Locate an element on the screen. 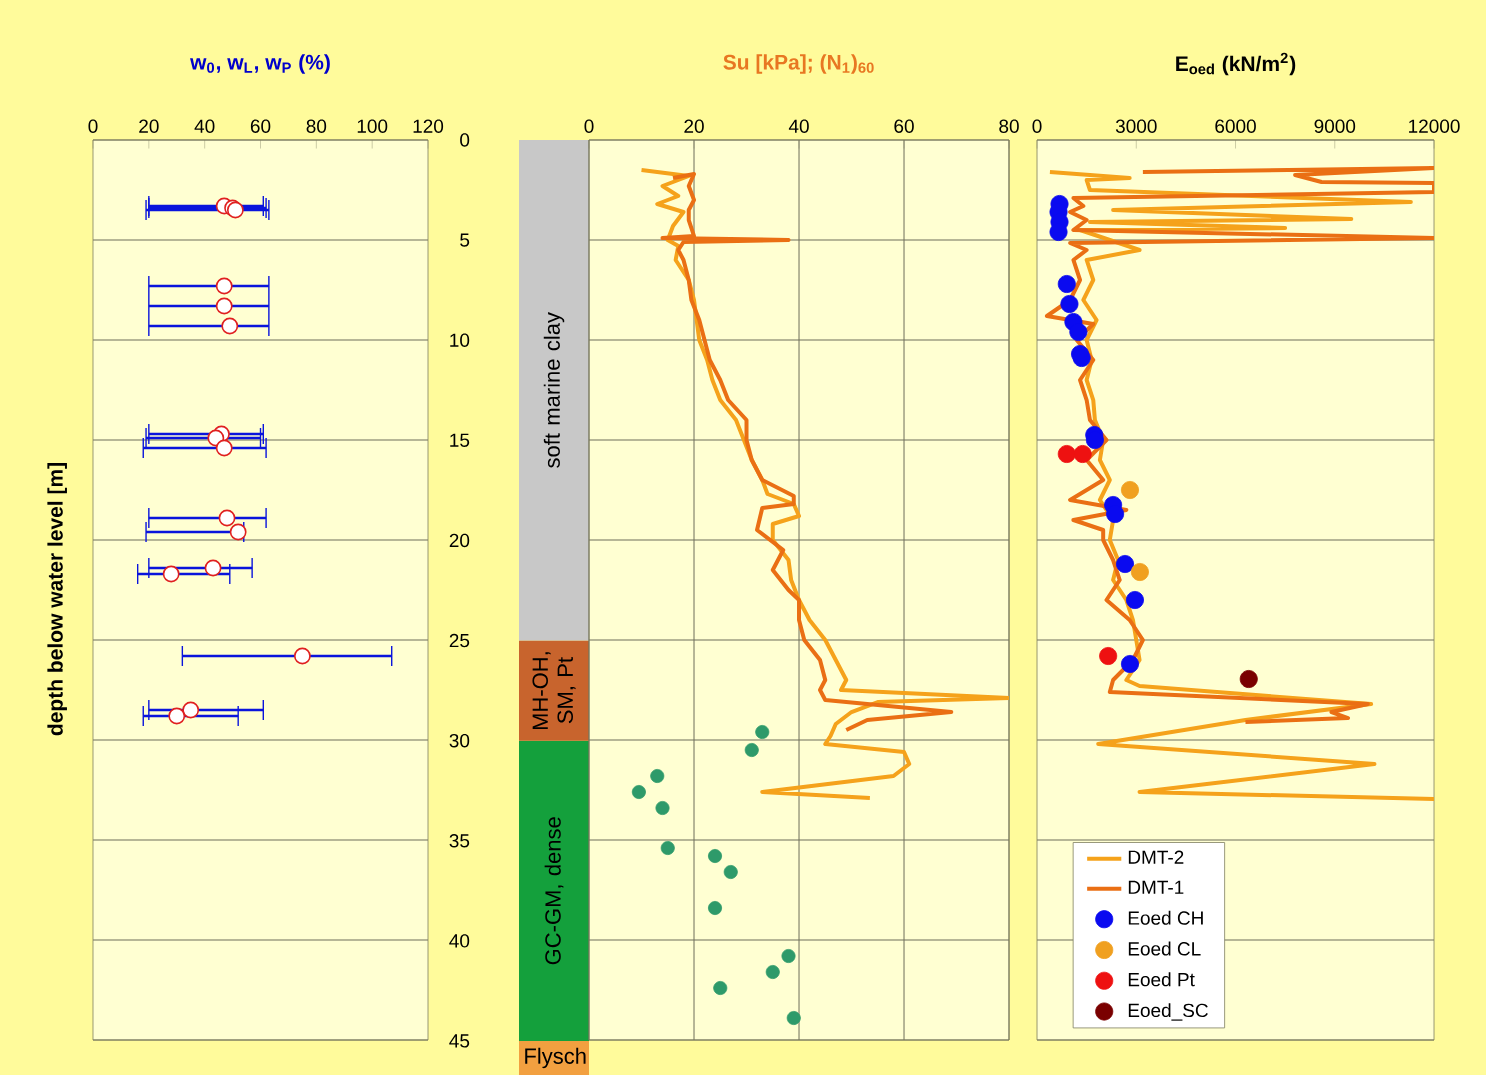 Image resolution: width=1486 pixels, height=1075 pixels. series-label: GC-GM, dense is located at coordinates (554, 891).